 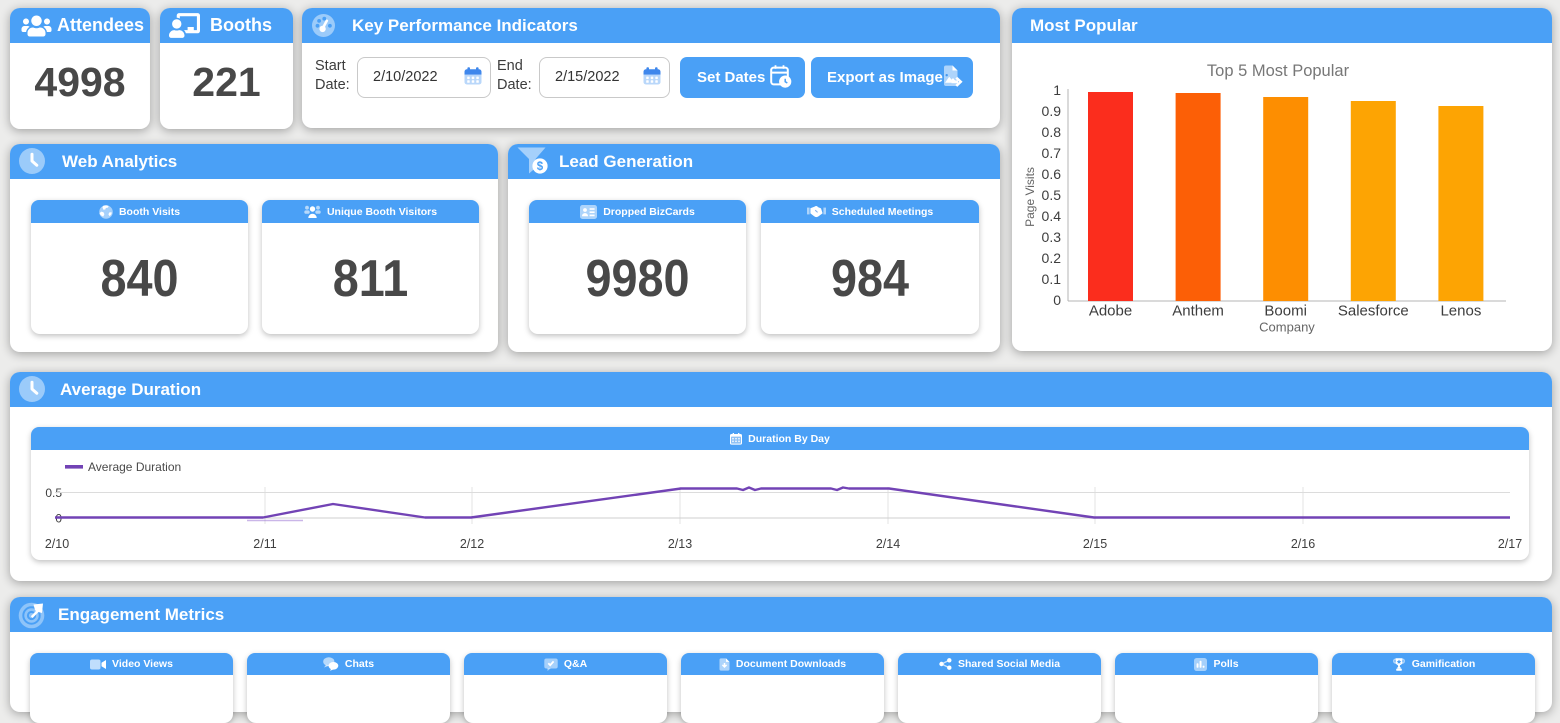 I want to click on svg-text: 2/14, so click(x=888, y=544).